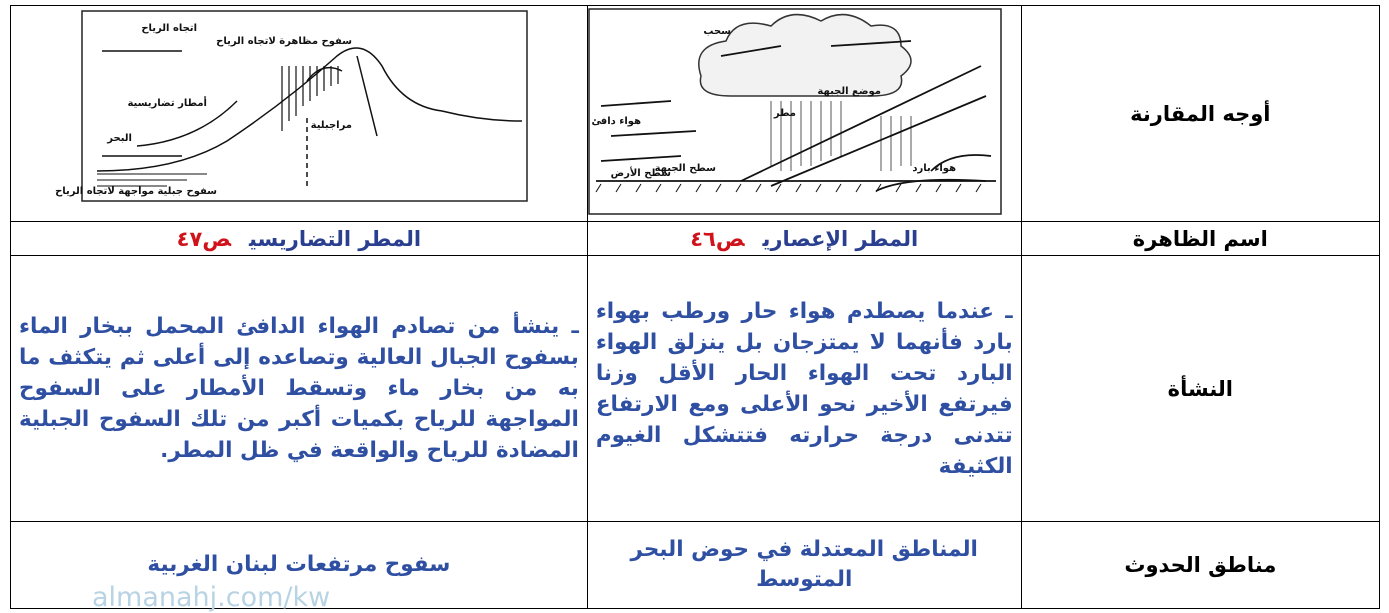  I want to click on name-text: المطر الإعصاري, so click(840, 238).